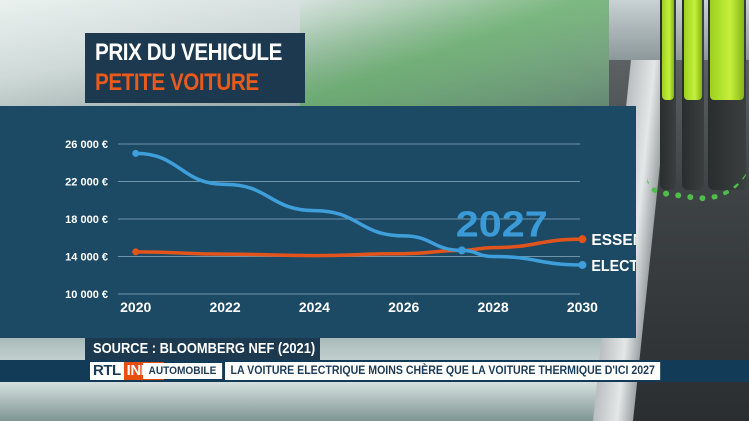 This screenshot has height=421, width=749. I want to click on series-label-electrique: ELECTRIQUE, so click(613, 266).